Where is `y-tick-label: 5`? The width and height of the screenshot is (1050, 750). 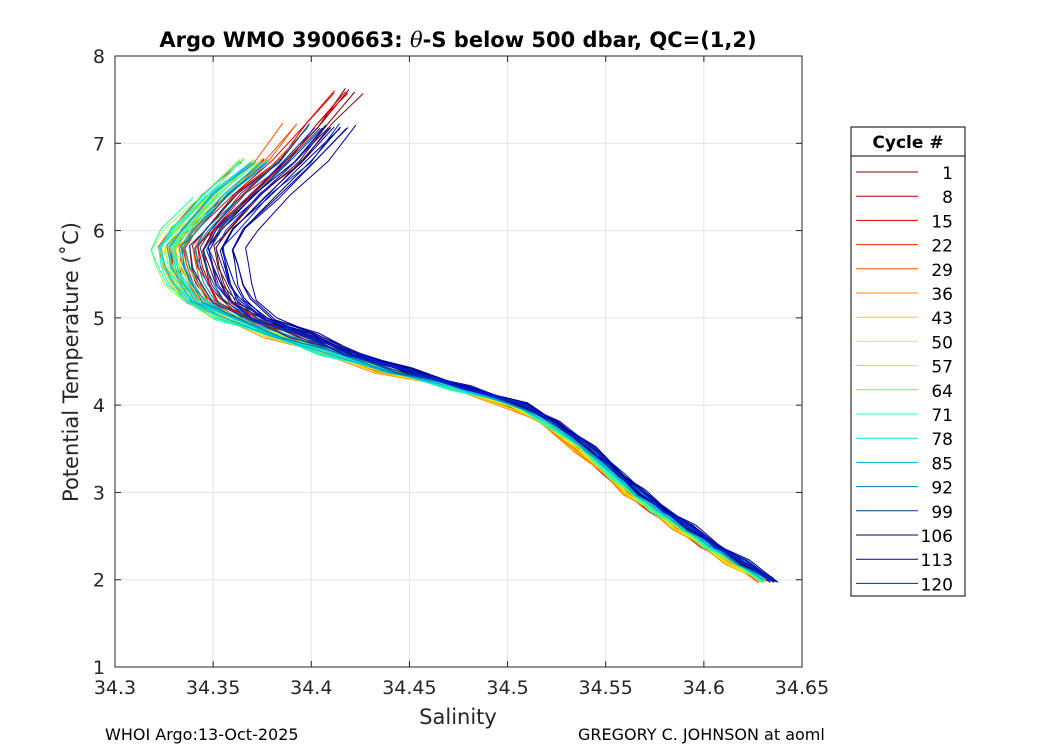 y-tick-label: 5 is located at coordinates (99, 319).